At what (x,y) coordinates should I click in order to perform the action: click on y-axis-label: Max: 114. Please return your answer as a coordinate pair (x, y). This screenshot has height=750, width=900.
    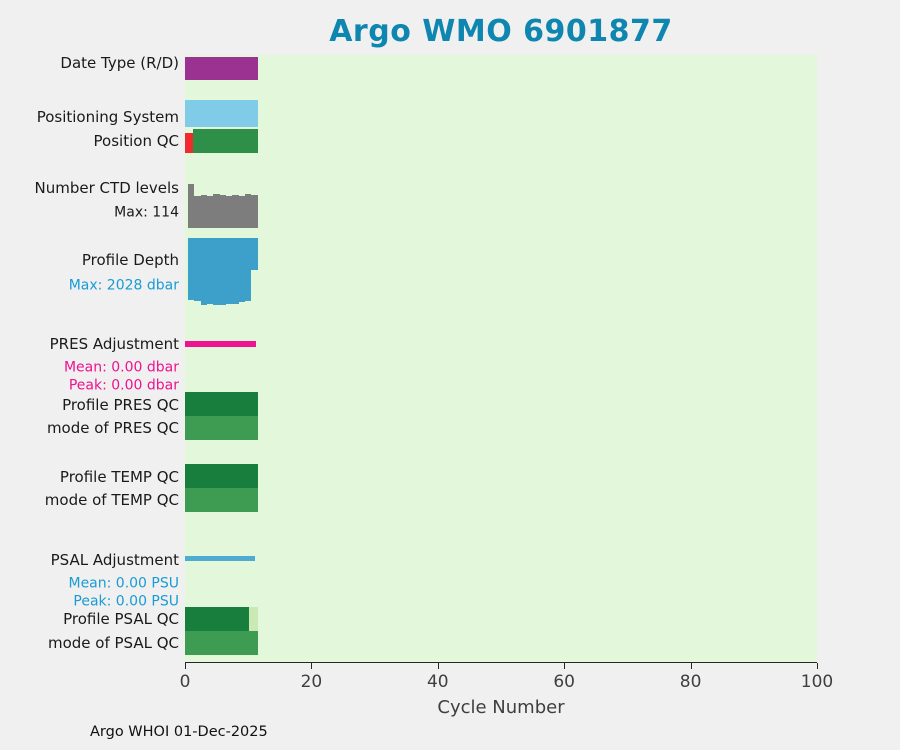
    Looking at the image, I should click on (146, 212).